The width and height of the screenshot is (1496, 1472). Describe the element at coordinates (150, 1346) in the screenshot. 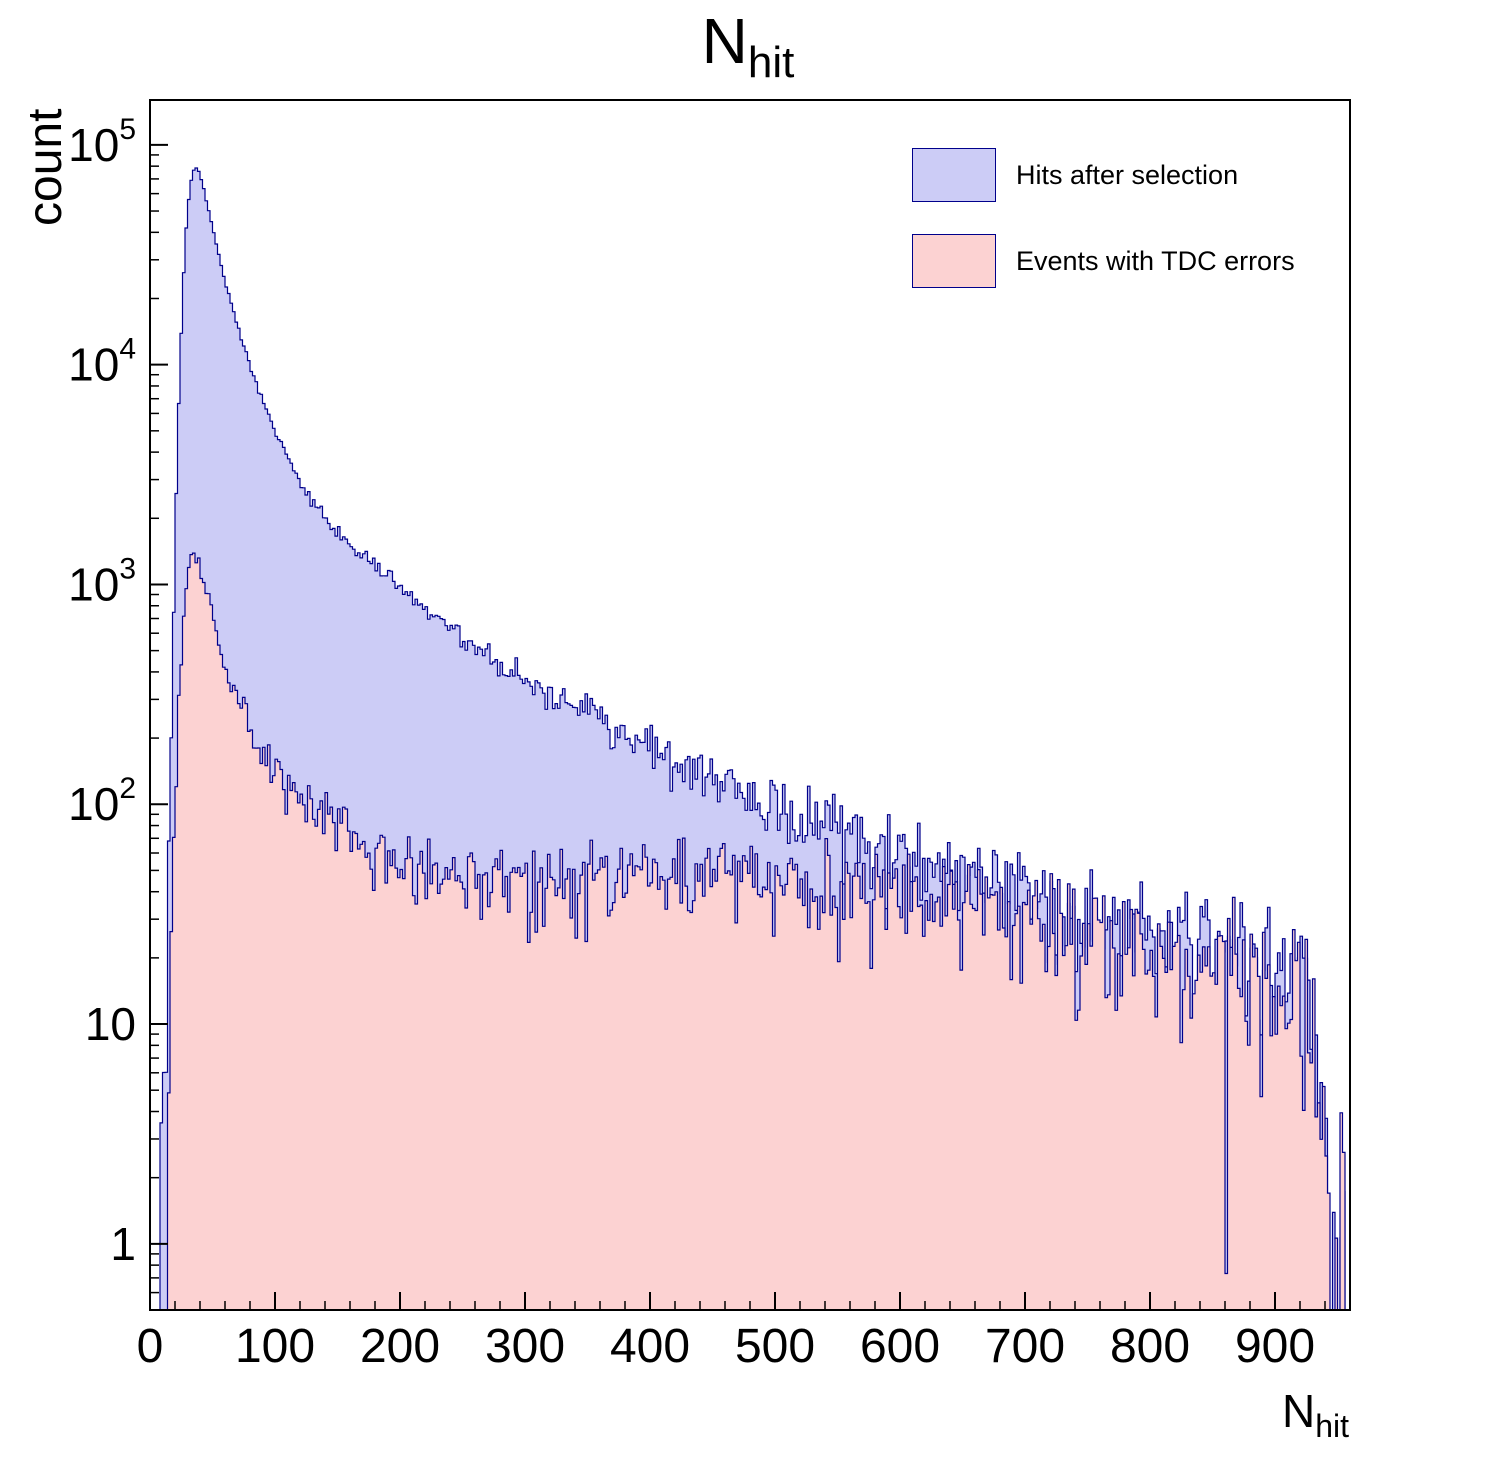

I see `x-tick-label: 0` at that location.